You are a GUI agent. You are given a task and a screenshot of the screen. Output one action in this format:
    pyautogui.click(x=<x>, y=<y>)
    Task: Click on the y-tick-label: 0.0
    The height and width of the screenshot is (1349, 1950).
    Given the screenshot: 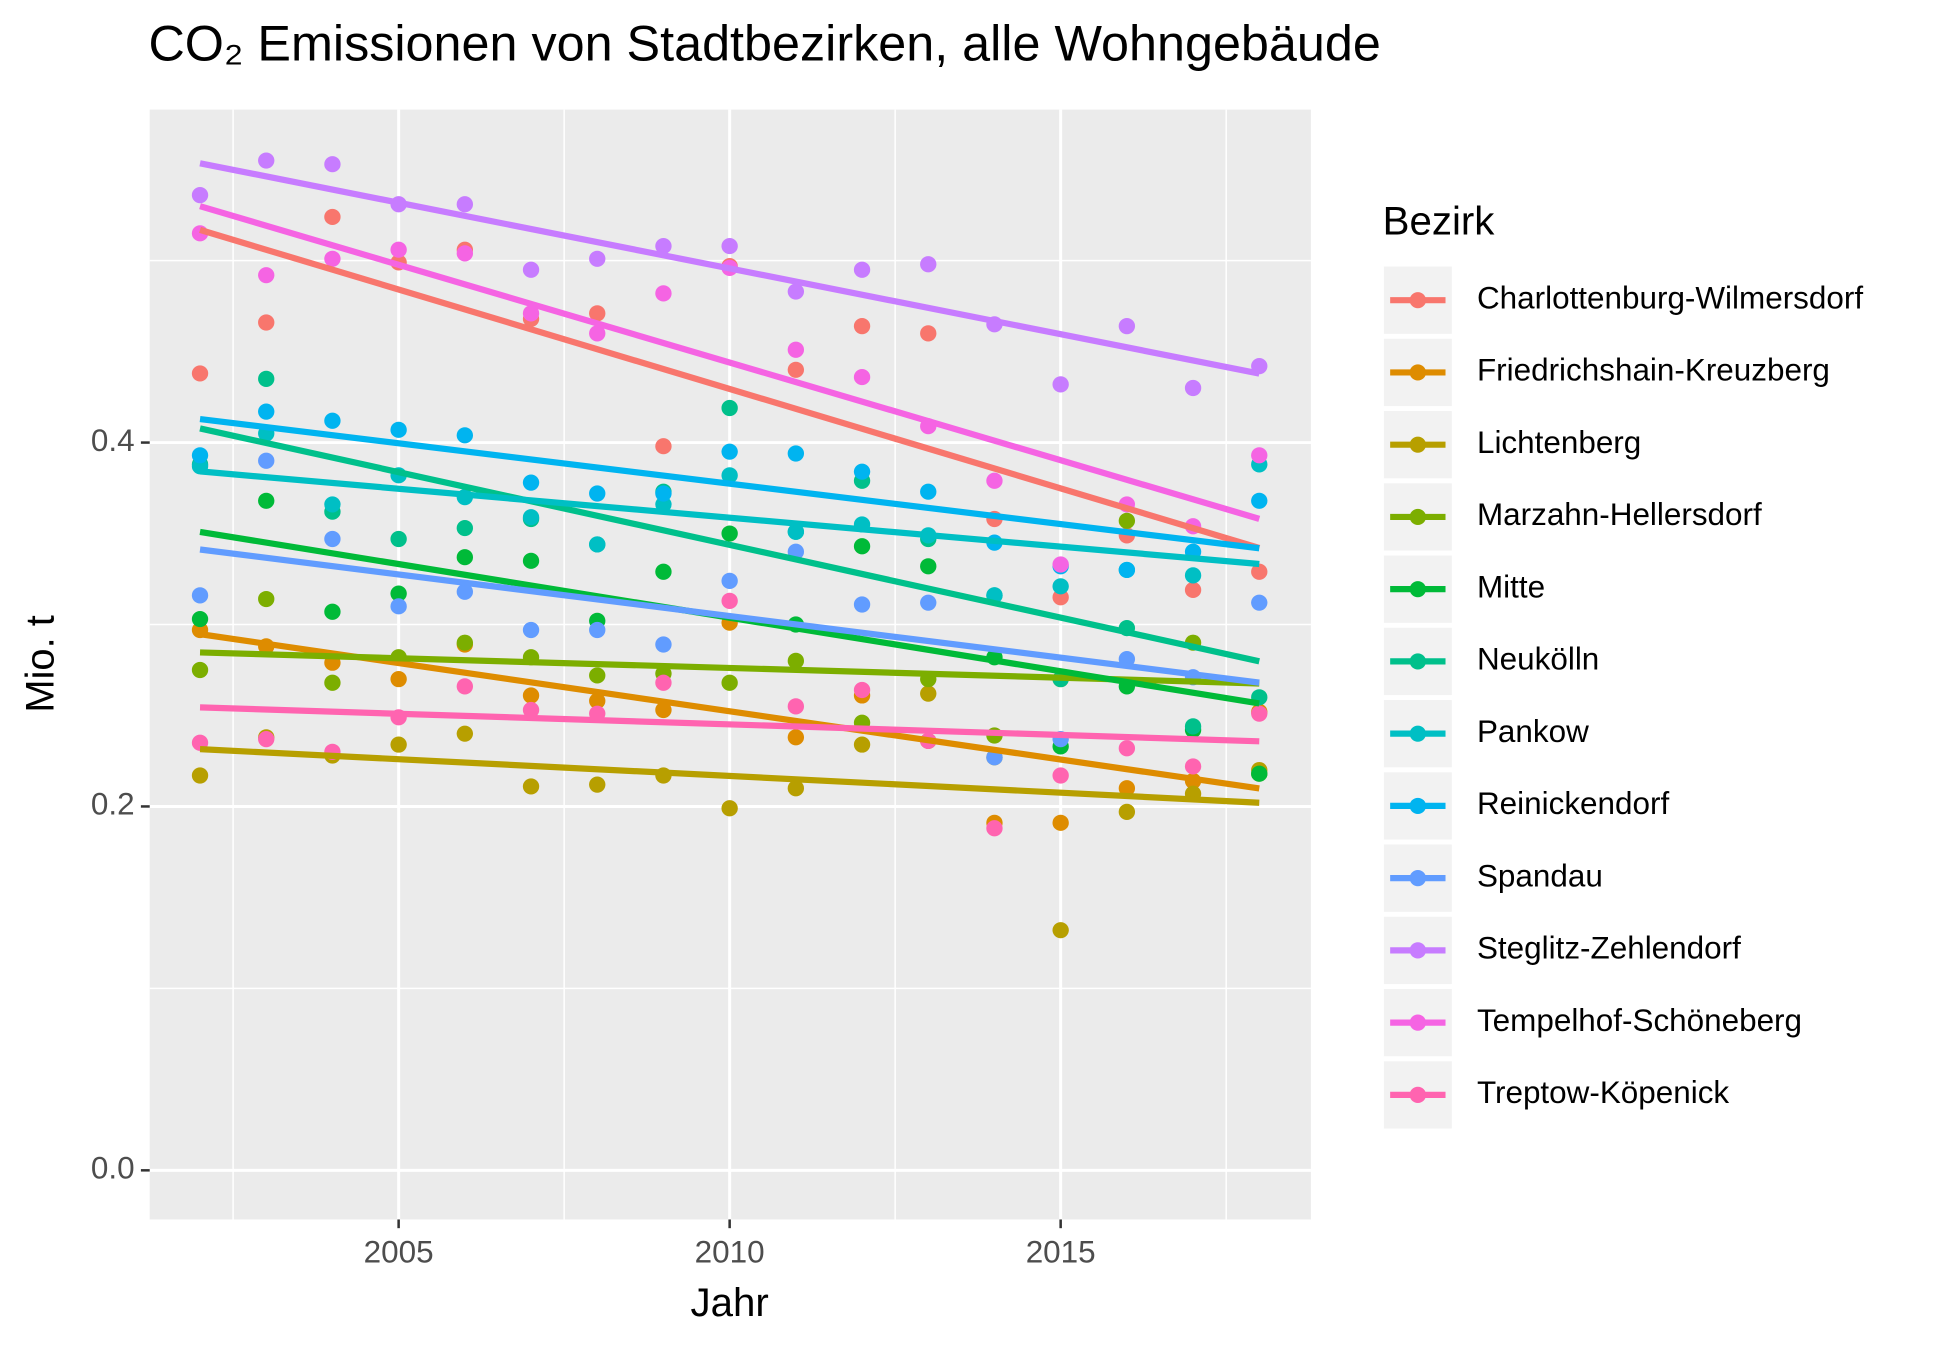 What is the action you would take?
    pyautogui.click(x=113, y=1168)
    